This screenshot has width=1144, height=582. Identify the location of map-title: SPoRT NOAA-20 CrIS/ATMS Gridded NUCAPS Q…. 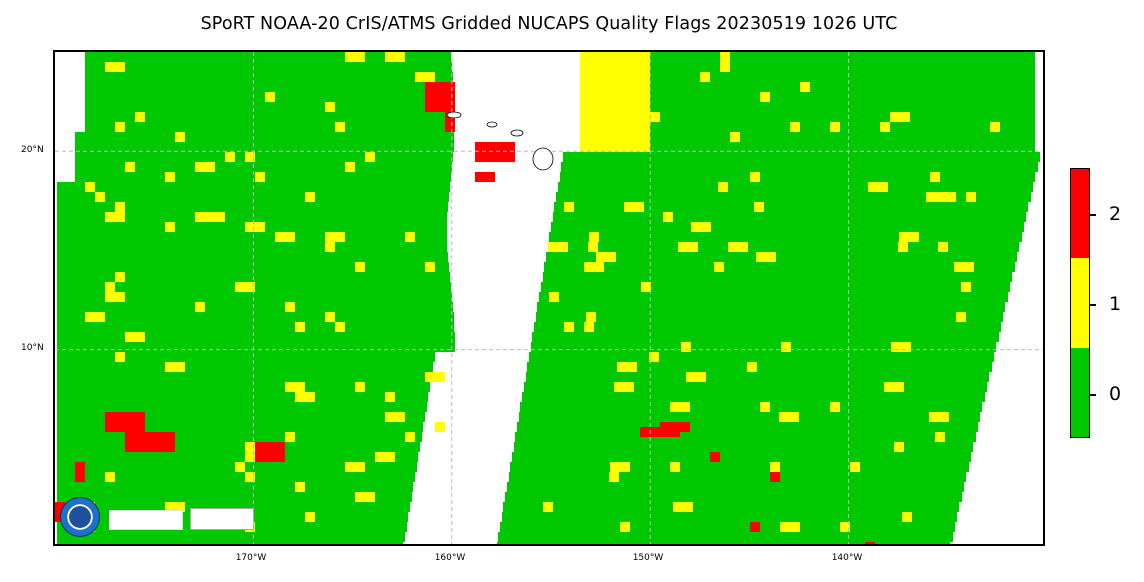
(549, 24).